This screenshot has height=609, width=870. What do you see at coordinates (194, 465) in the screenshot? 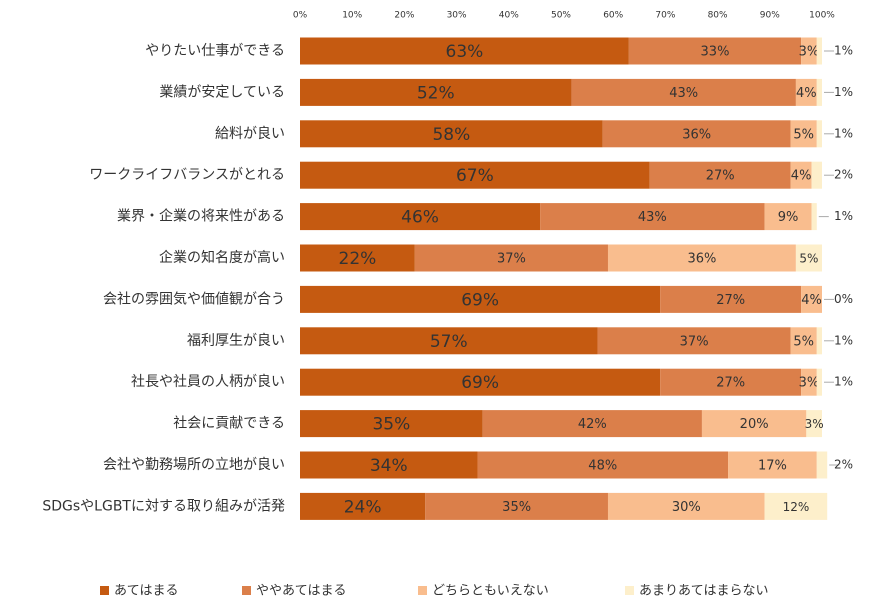
I see `category-label: 会社や勤務場所の立地が良い` at bounding box center [194, 465].